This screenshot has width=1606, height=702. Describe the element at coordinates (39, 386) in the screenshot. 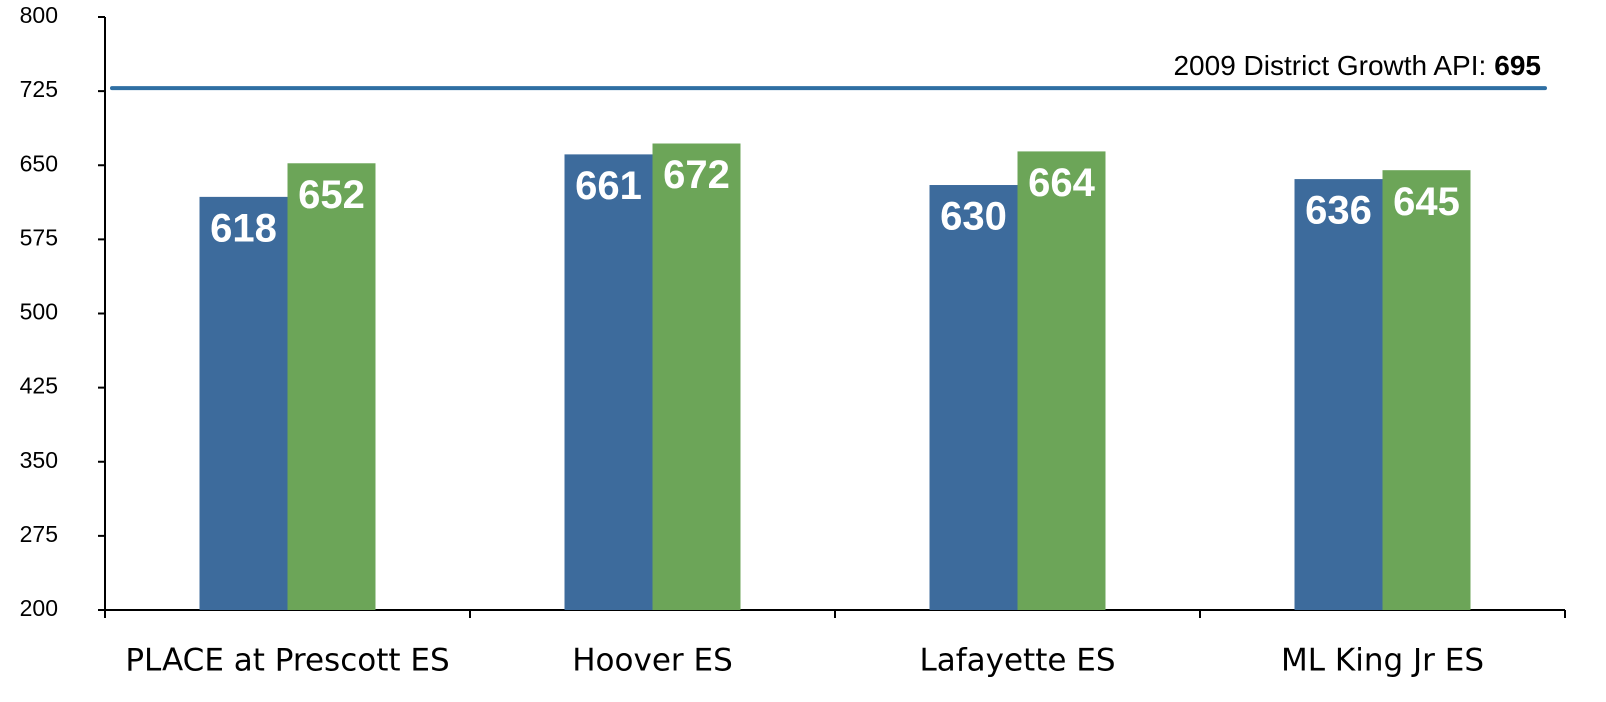

I see `y-tick-label: 425` at that location.